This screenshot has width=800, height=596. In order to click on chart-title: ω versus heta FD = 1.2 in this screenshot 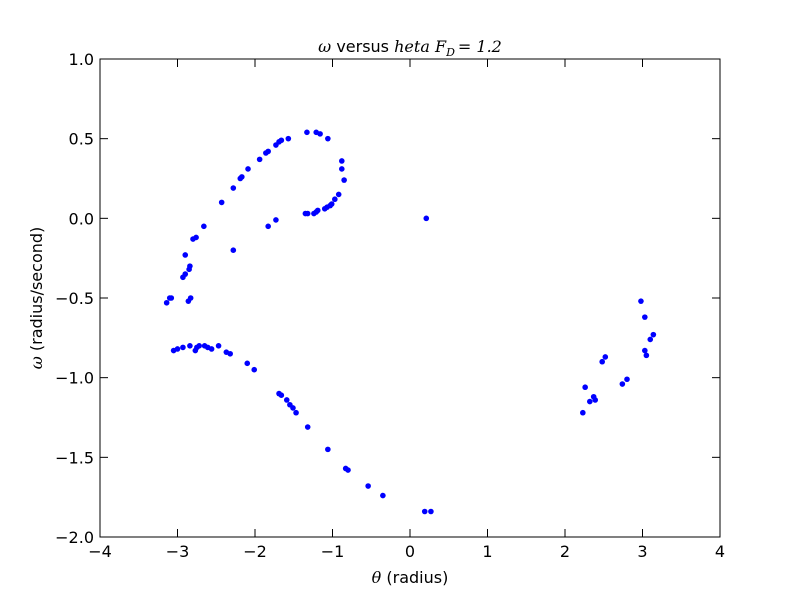, I will do `click(410, 48)`.